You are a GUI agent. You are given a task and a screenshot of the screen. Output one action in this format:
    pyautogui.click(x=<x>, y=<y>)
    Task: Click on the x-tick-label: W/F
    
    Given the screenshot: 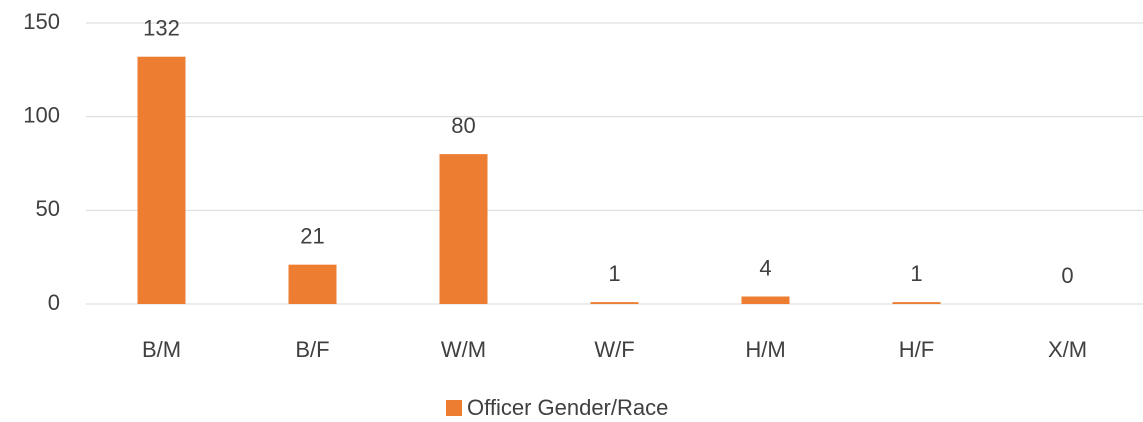 What is the action you would take?
    pyautogui.click(x=614, y=349)
    